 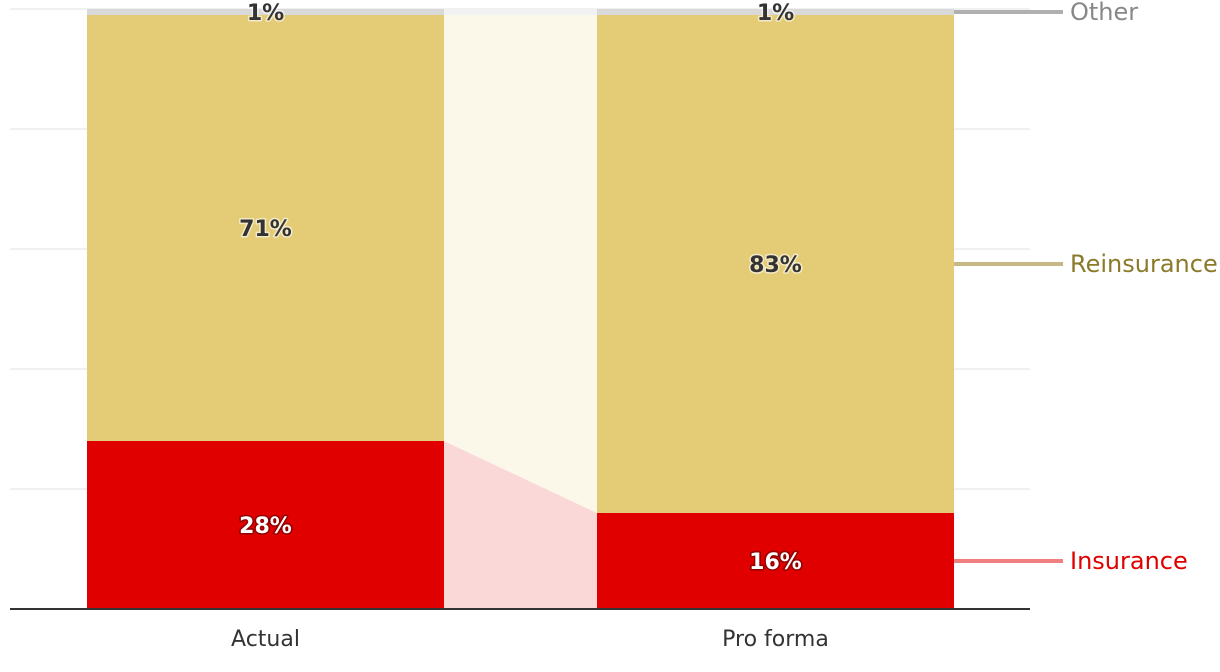 I want to click on bar-insurance-pro-forma, so click(x=775, y=561).